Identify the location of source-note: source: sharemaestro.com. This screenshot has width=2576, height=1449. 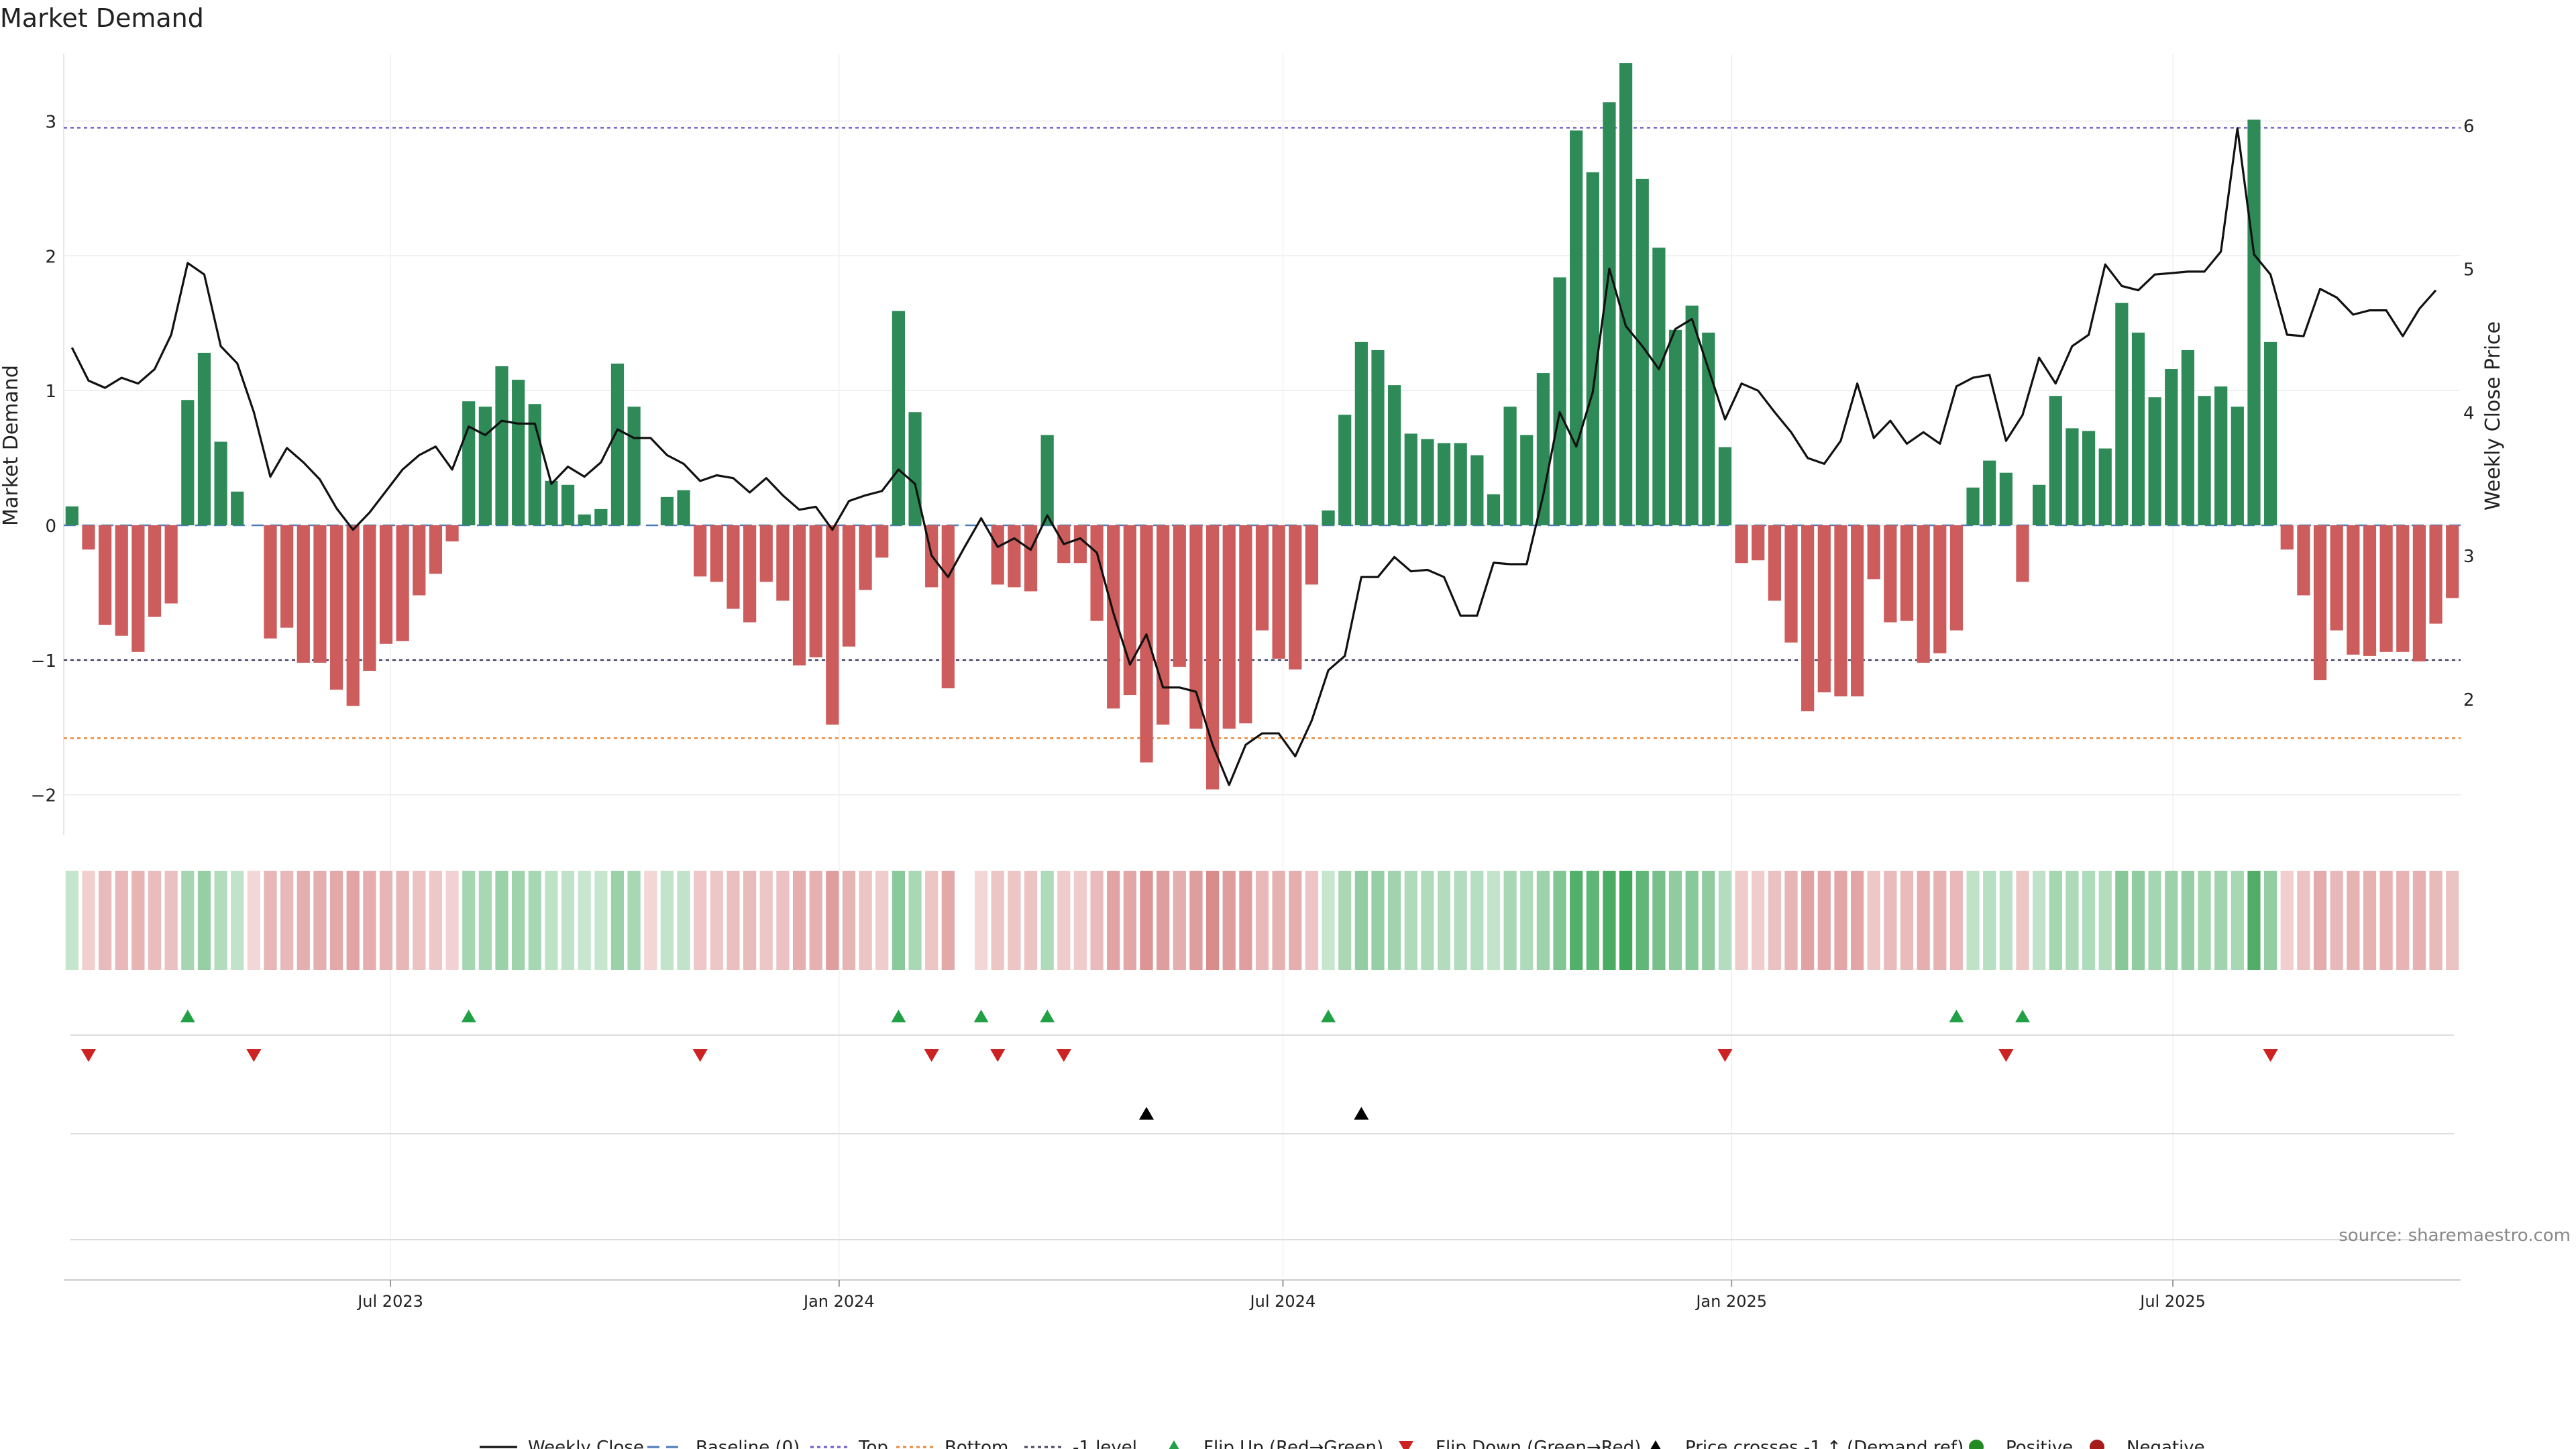
(2455, 1236).